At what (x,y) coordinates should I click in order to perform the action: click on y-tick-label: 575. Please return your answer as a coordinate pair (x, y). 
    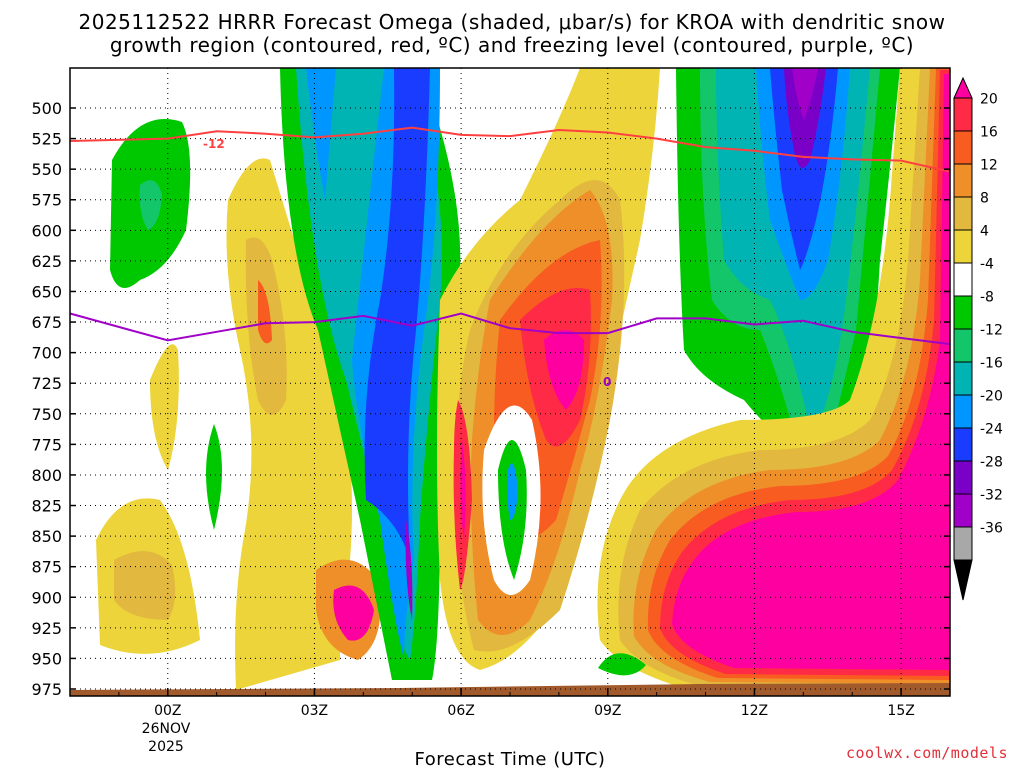
    Looking at the image, I should click on (46, 200).